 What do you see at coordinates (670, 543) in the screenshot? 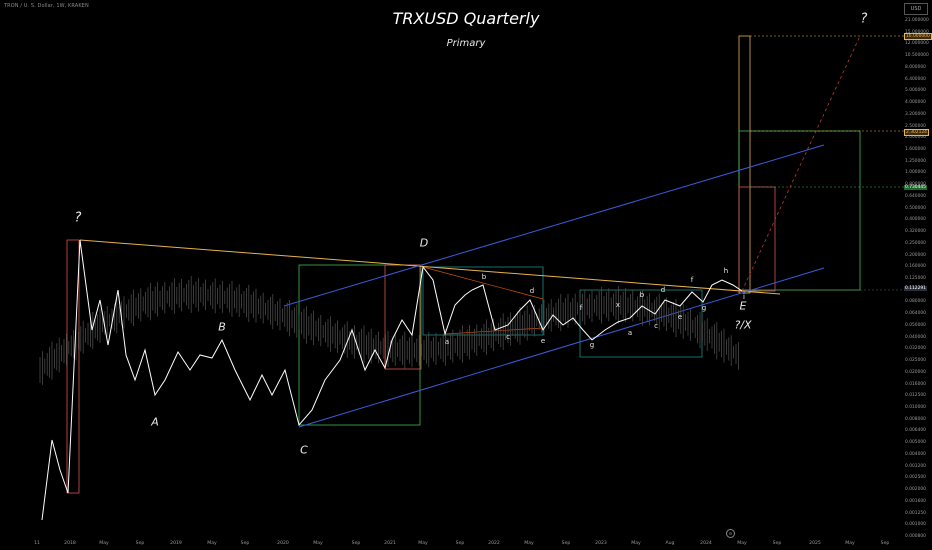
I see `x-tick-label: Aug` at bounding box center [670, 543].